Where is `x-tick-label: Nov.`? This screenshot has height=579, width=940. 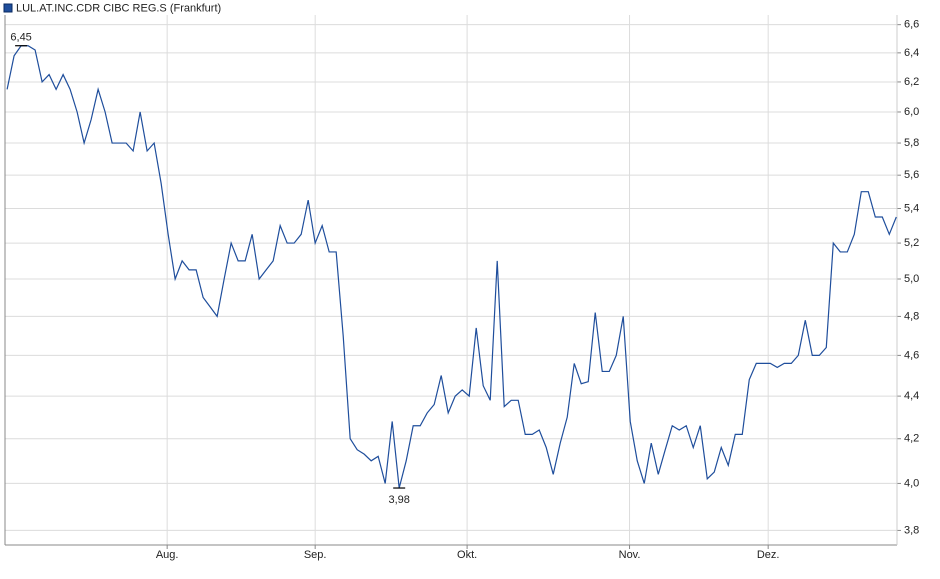 x-tick-label: Nov. is located at coordinates (630, 555).